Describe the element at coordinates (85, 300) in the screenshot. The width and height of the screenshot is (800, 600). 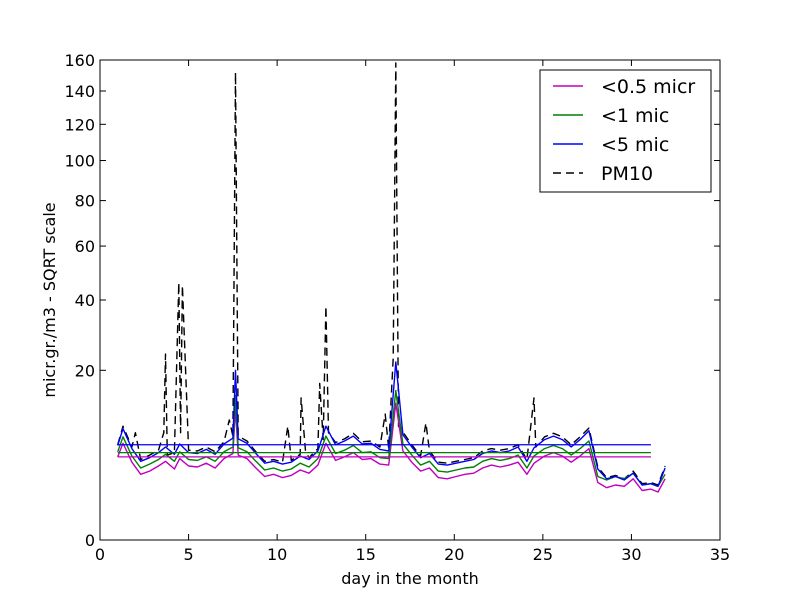
I see `y-tick-label: 40` at that location.